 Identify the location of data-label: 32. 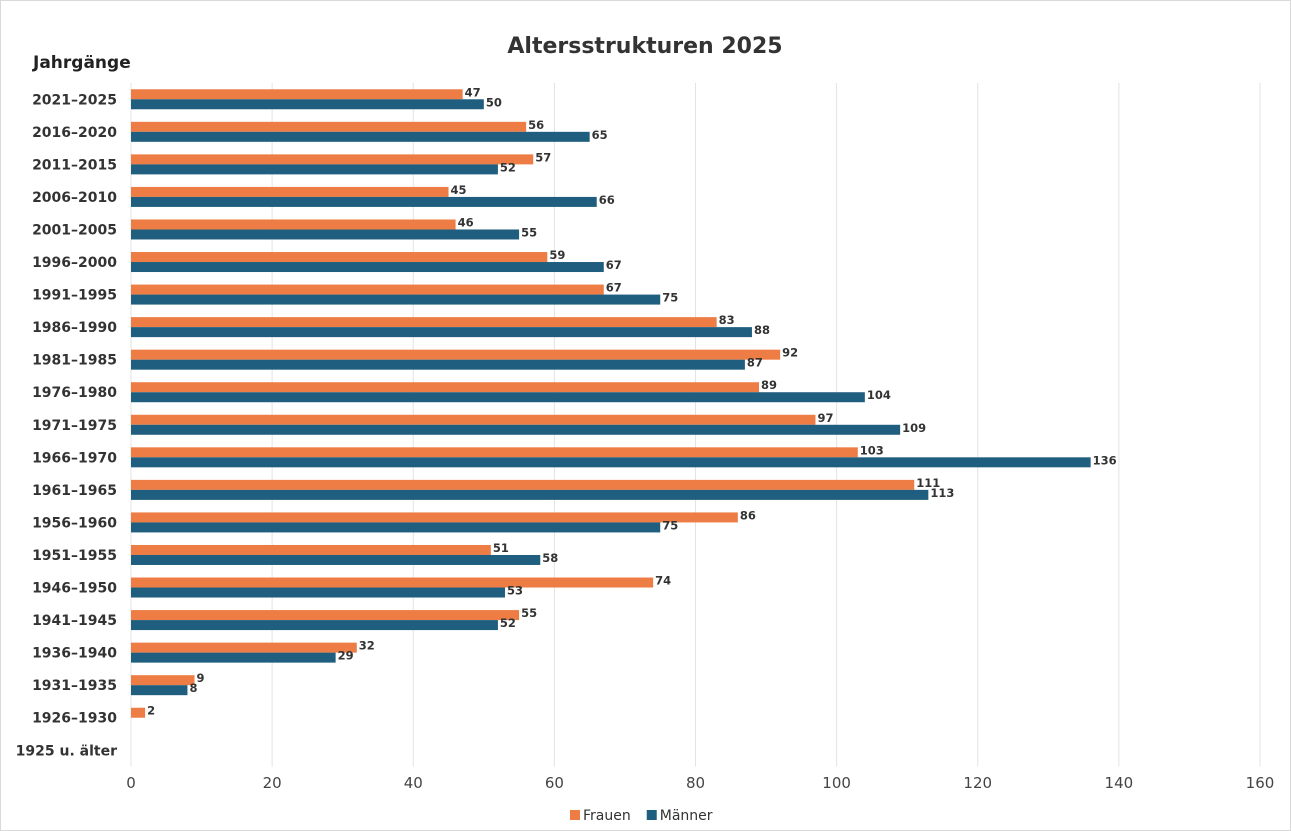
(367, 646).